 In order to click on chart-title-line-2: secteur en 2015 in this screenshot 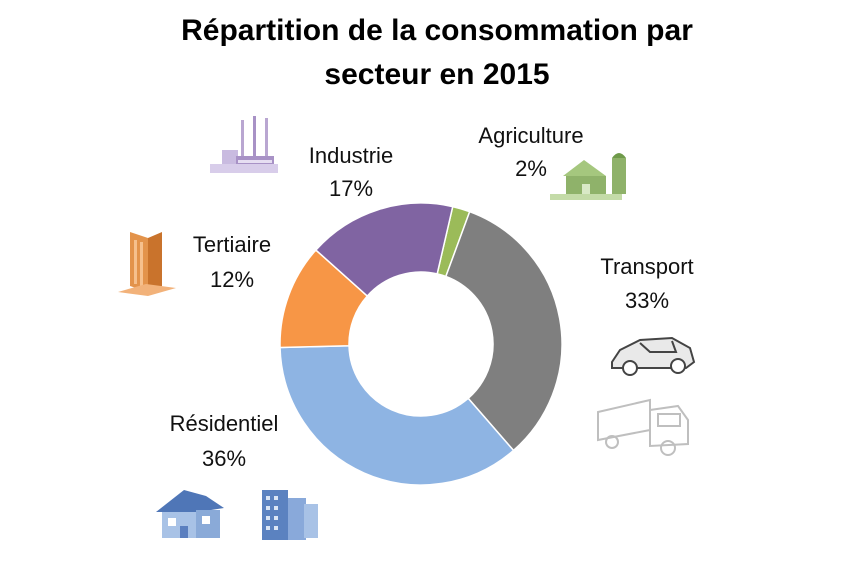, I will do `click(436, 74)`.